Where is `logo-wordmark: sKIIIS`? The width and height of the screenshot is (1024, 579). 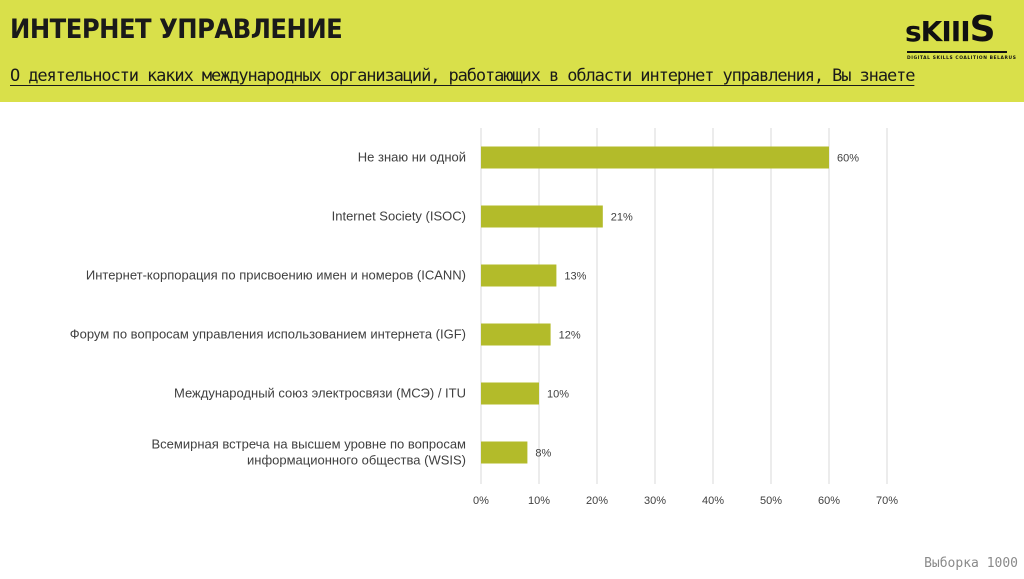 logo-wordmark: sKIIIS is located at coordinates (950, 29).